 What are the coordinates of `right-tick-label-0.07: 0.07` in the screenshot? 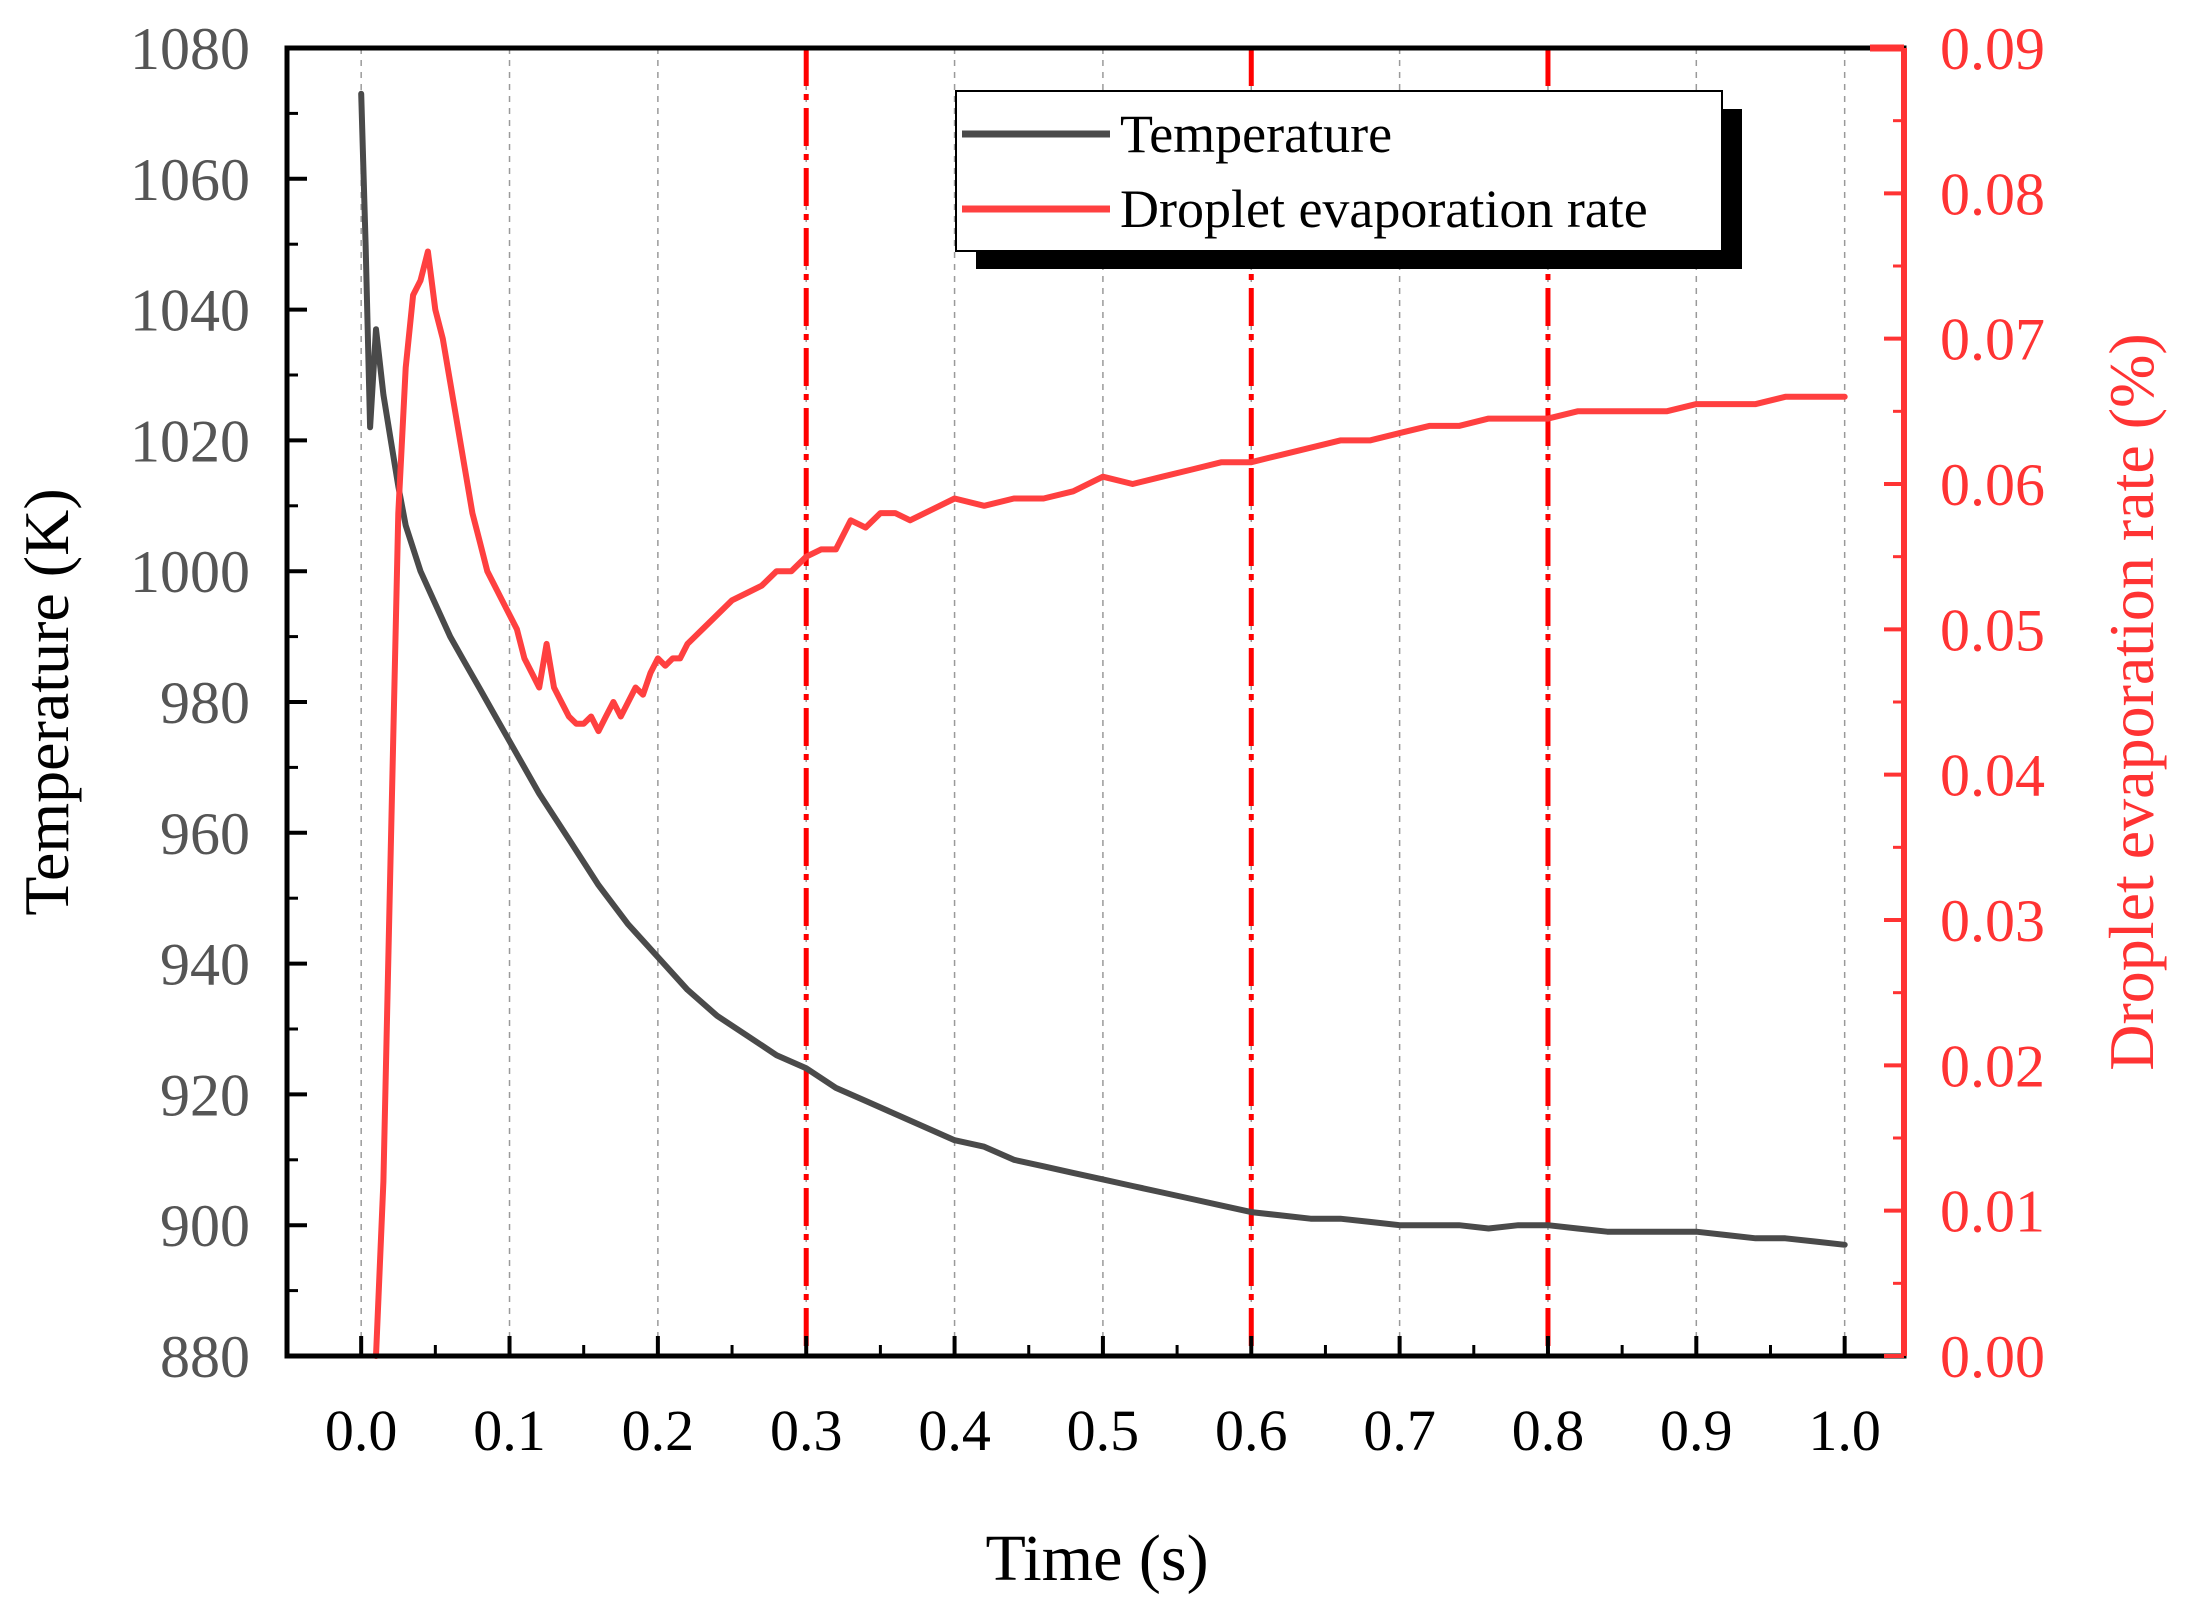 It's located at (1992, 340).